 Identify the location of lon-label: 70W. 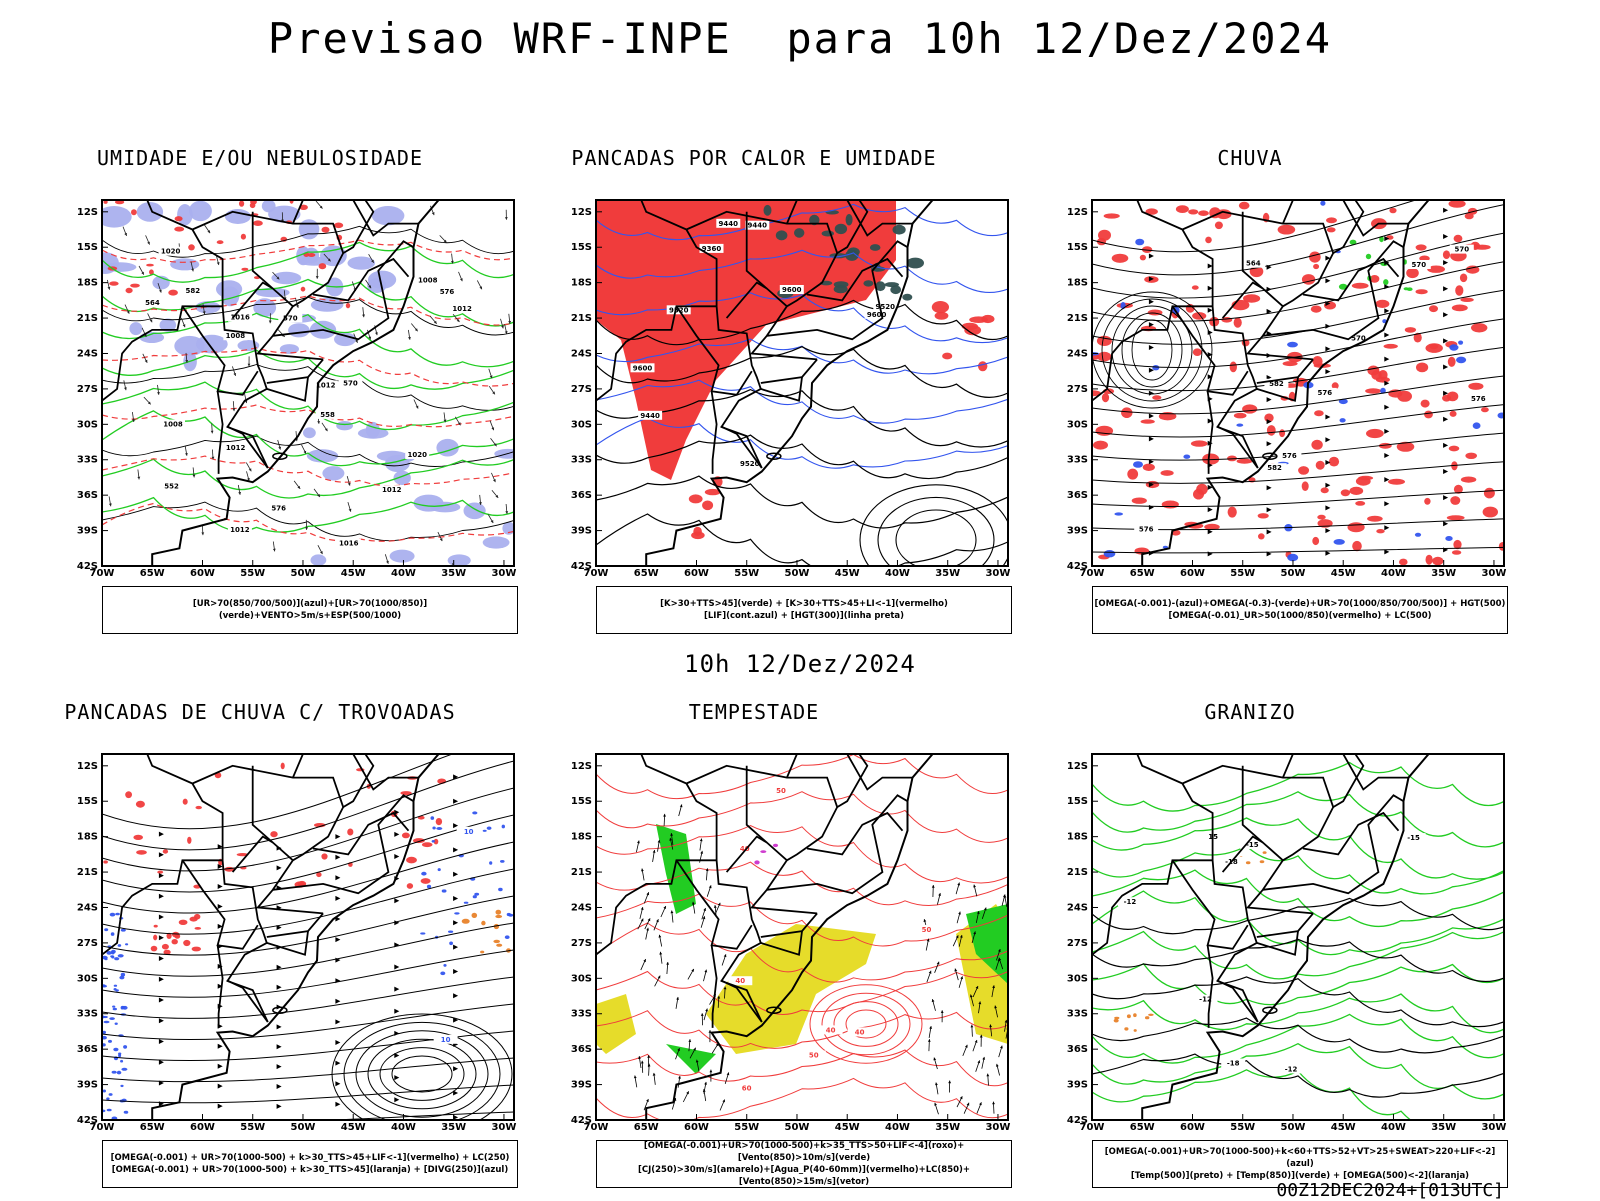
(102, 573).